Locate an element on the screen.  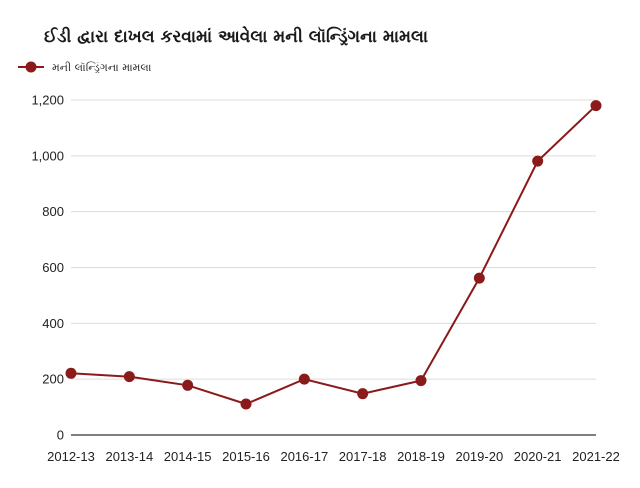
x-tick-label: 2017-18 is located at coordinates (363, 456).